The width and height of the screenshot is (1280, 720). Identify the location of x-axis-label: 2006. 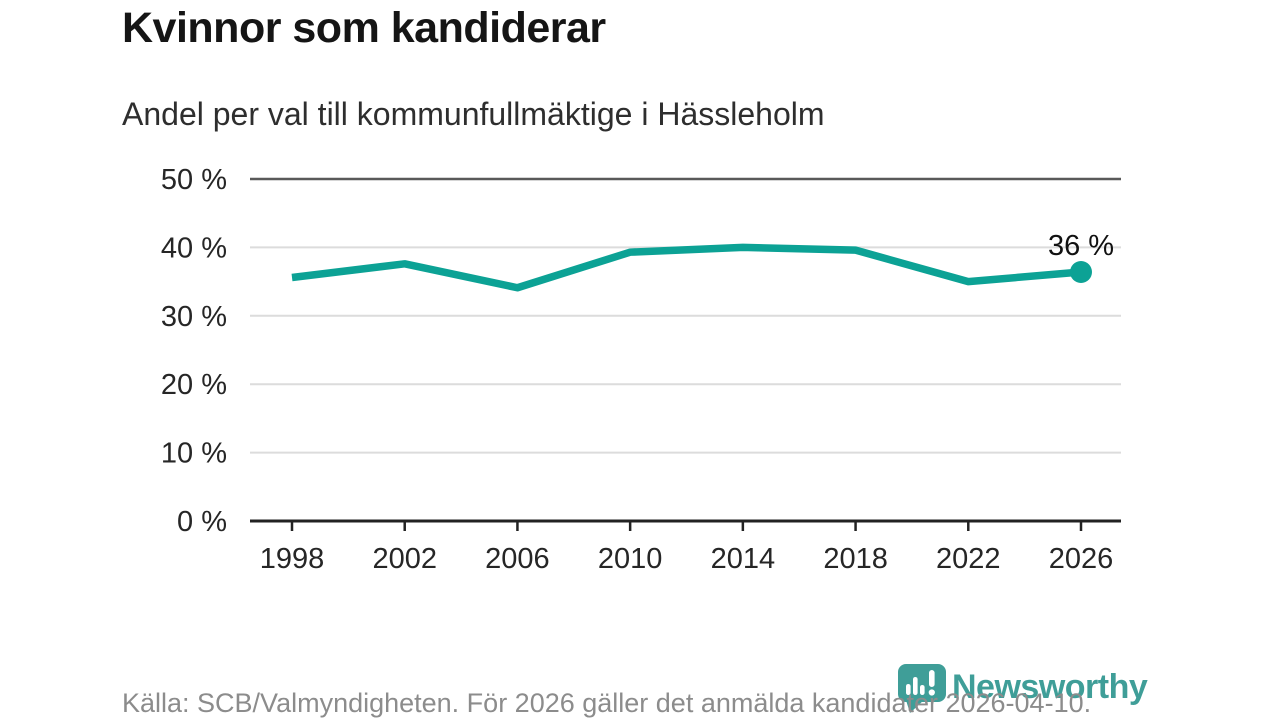
(517, 559).